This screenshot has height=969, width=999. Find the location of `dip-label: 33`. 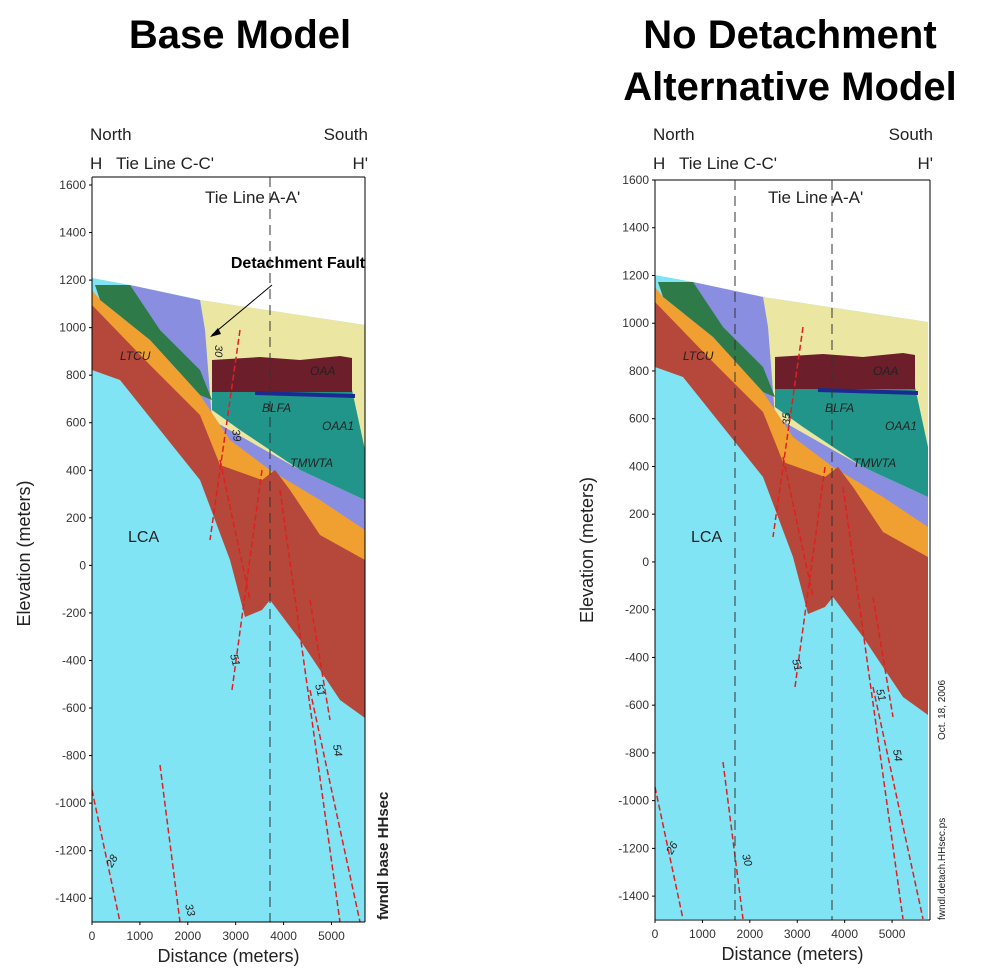

dip-label: 33 is located at coordinates (189, 911).